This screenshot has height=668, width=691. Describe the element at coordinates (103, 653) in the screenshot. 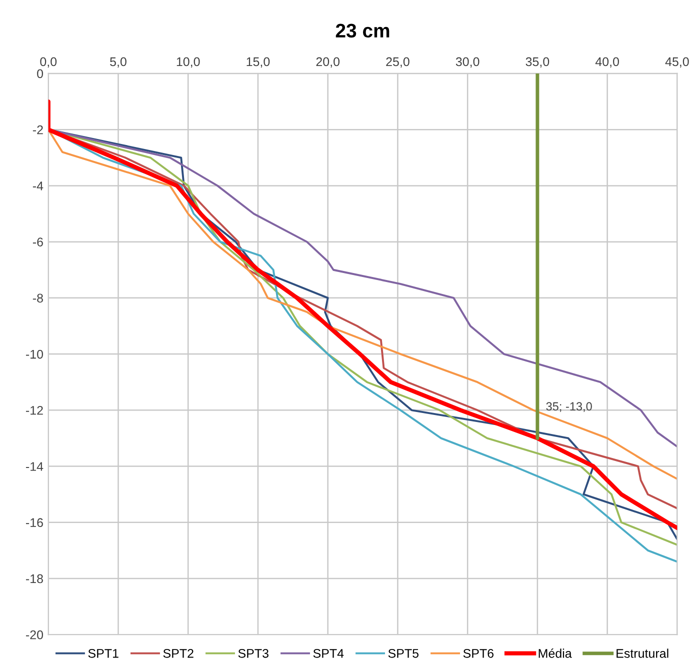

I see `legend-label: SPT1` at that location.